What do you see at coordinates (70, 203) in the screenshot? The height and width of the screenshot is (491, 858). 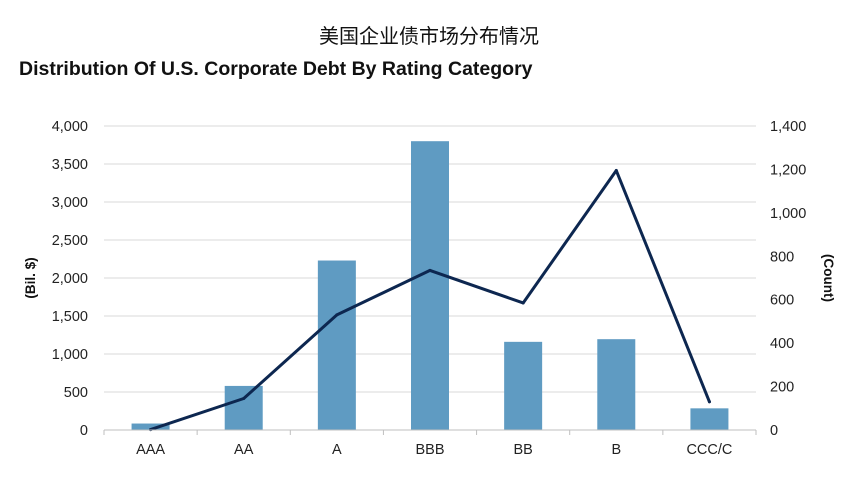 I see `y-tick-label: 3,000` at bounding box center [70, 203].